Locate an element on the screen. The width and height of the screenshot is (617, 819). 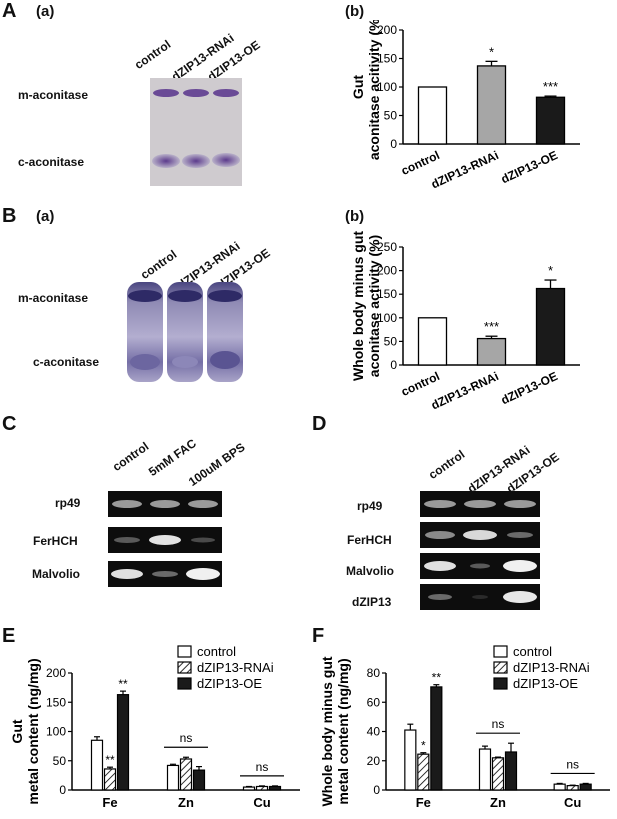
x-tick-label: Cu is located at coordinates (261, 802).